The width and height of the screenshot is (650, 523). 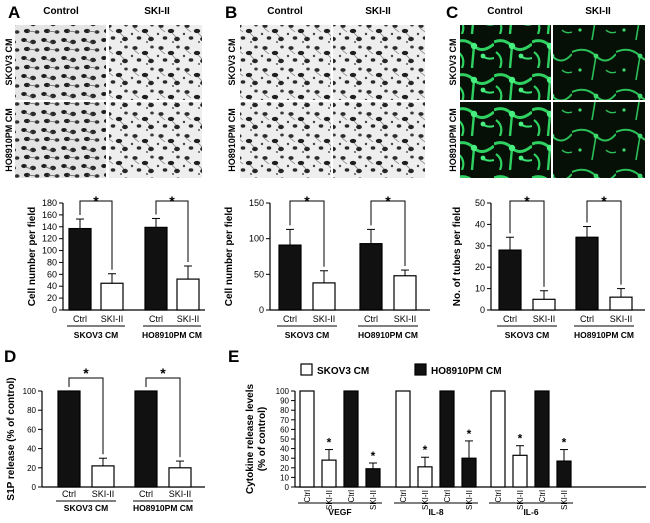 I want to click on y-tick-label: 150, so click(x=256, y=203).